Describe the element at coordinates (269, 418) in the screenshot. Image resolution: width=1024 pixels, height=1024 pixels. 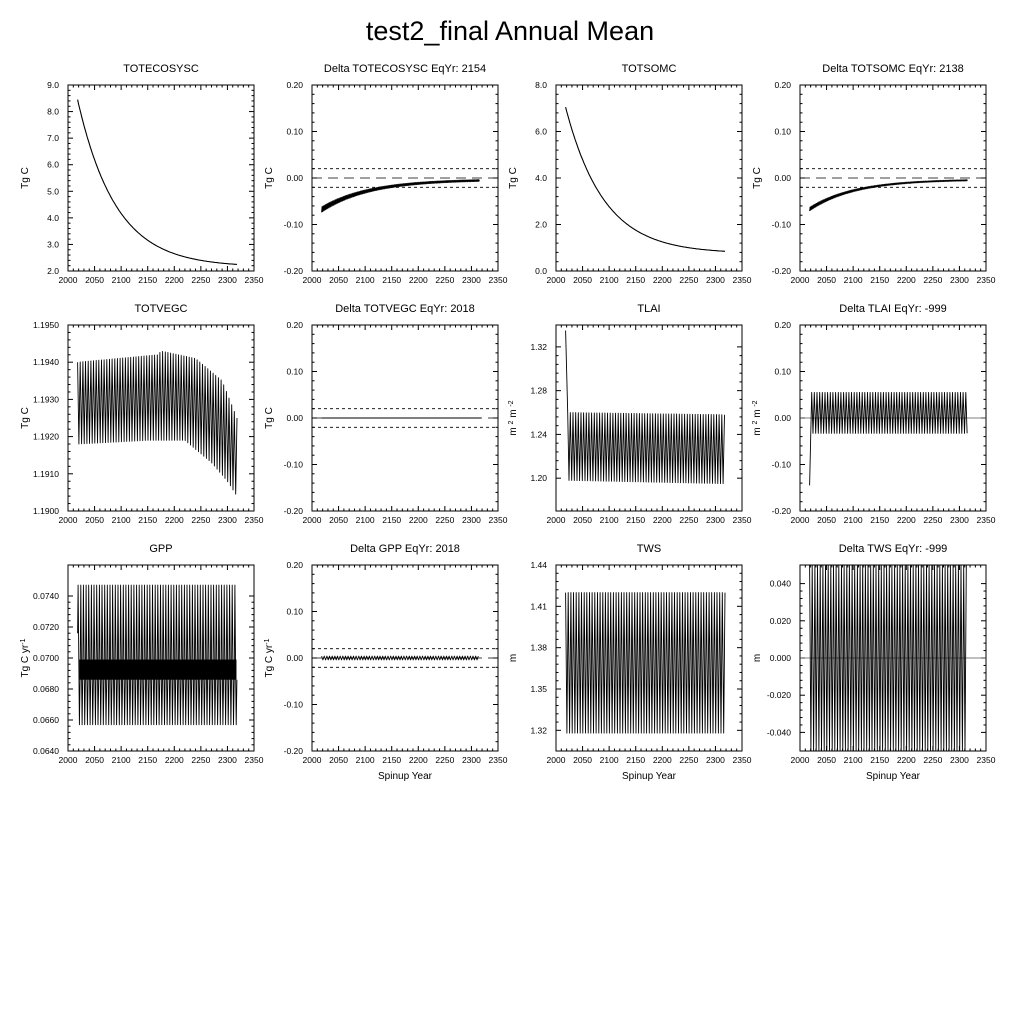
I see `y-axis-label: Tg C` at that location.